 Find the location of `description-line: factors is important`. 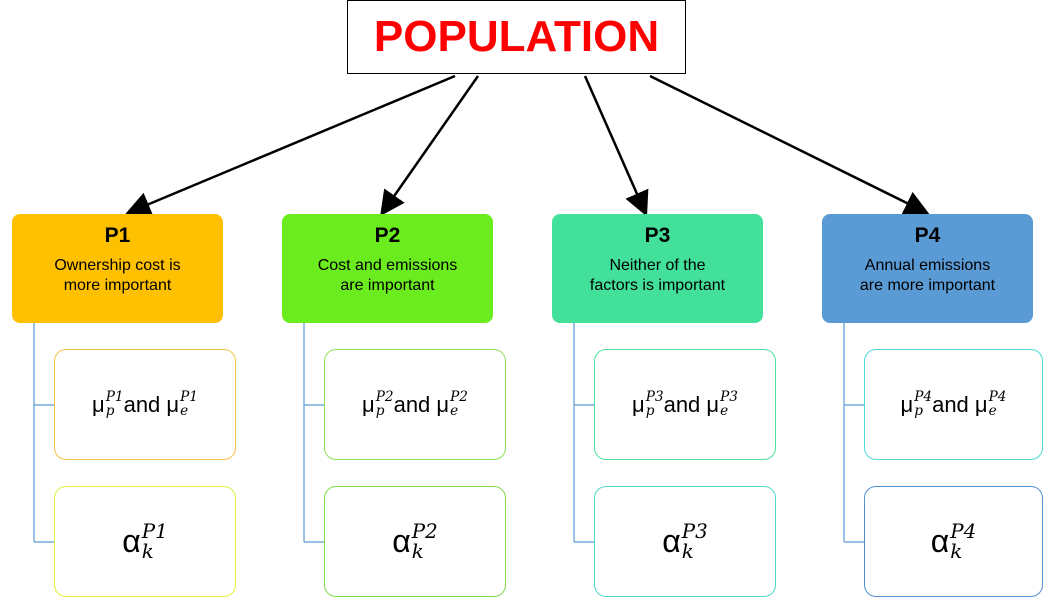

description-line: factors is important is located at coordinates (657, 285).